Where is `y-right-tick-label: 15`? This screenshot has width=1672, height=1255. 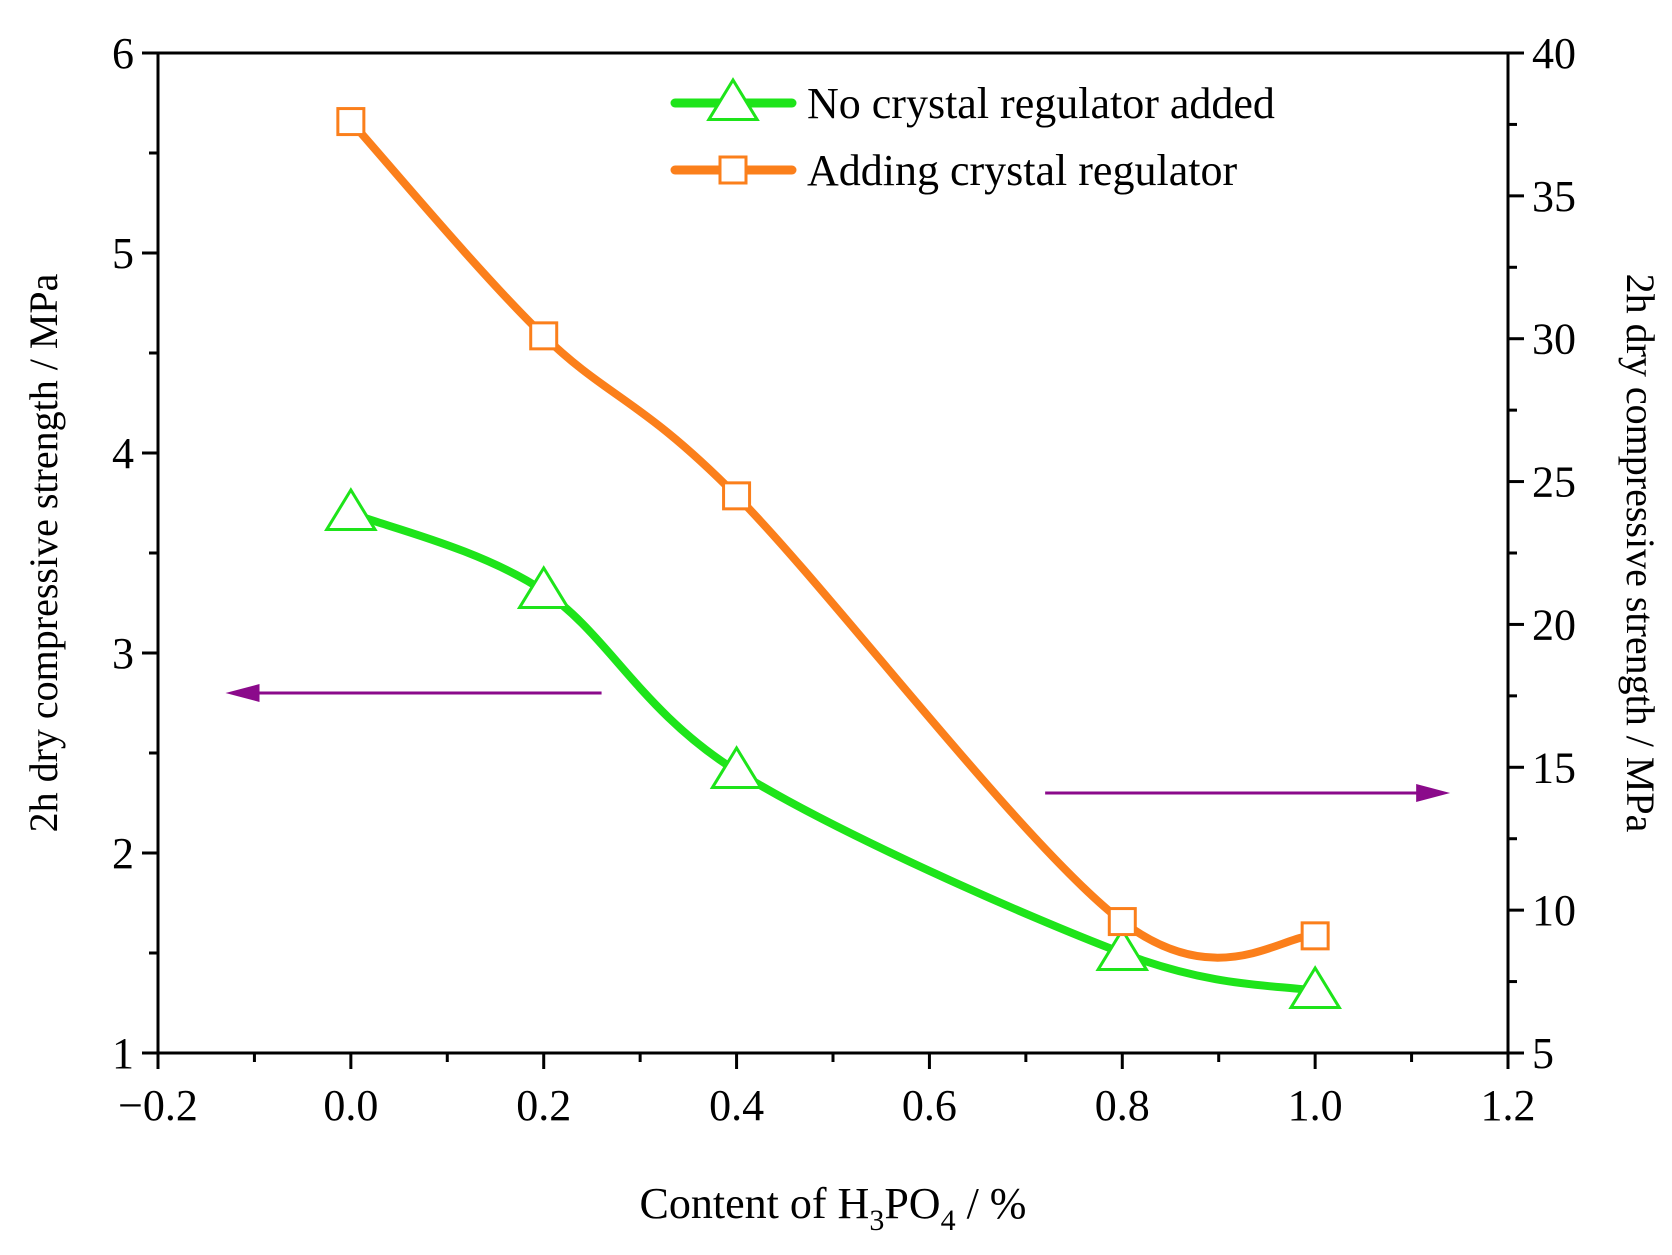
y-right-tick-label: 15 is located at coordinates (1554, 767).